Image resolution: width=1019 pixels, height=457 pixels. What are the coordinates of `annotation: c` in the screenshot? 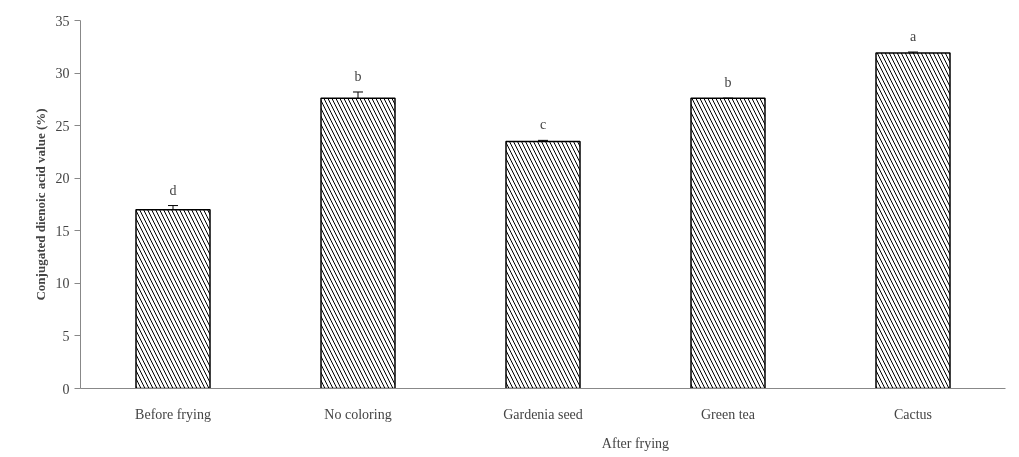 It's located at (543, 125).